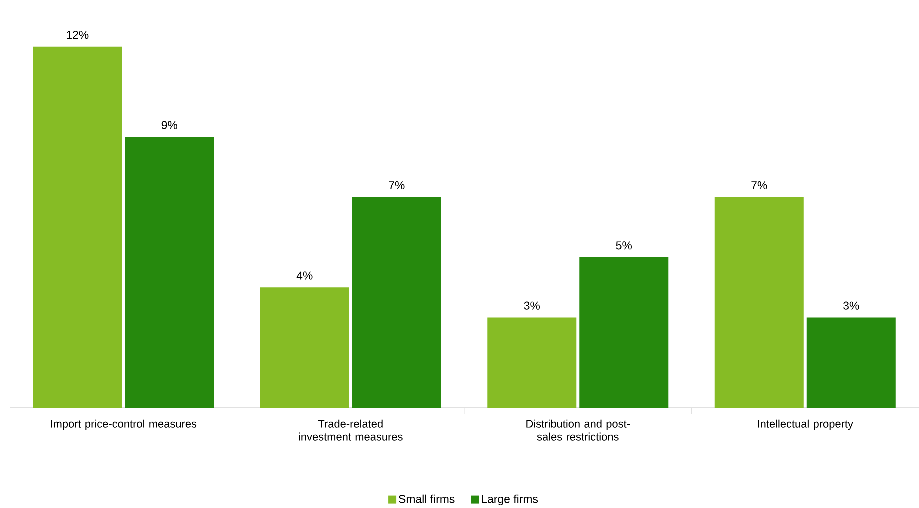  I want to click on x-tick-label: Intellectual property, so click(806, 425).